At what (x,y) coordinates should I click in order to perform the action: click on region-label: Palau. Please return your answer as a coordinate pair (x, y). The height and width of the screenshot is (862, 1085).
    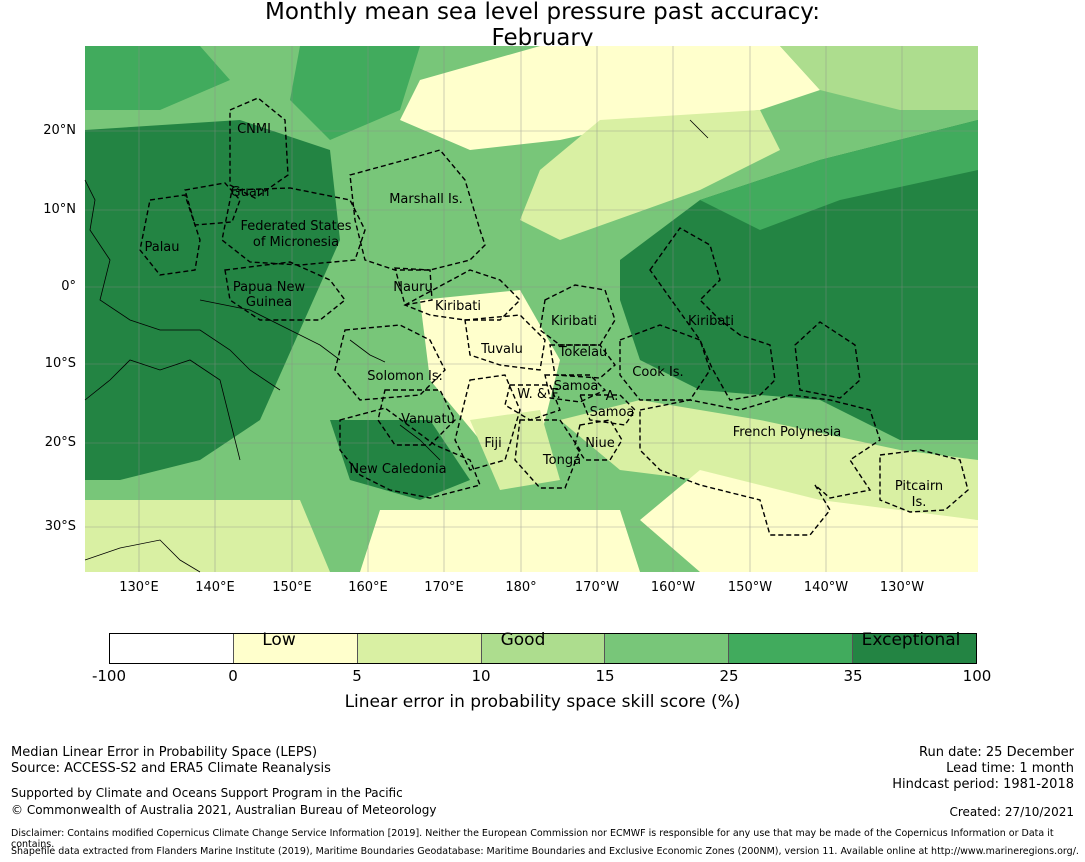
    Looking at the image, I should click on (161, 247).